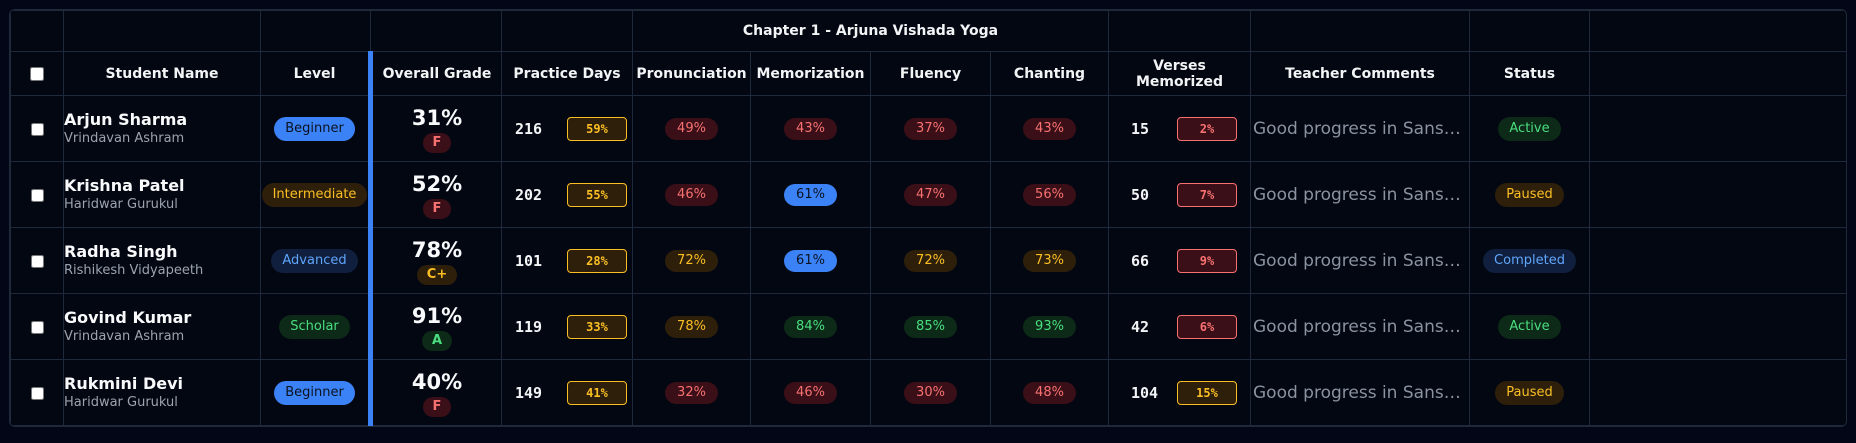  I want to click on chanting-score: 56%, so click(1049, 195).